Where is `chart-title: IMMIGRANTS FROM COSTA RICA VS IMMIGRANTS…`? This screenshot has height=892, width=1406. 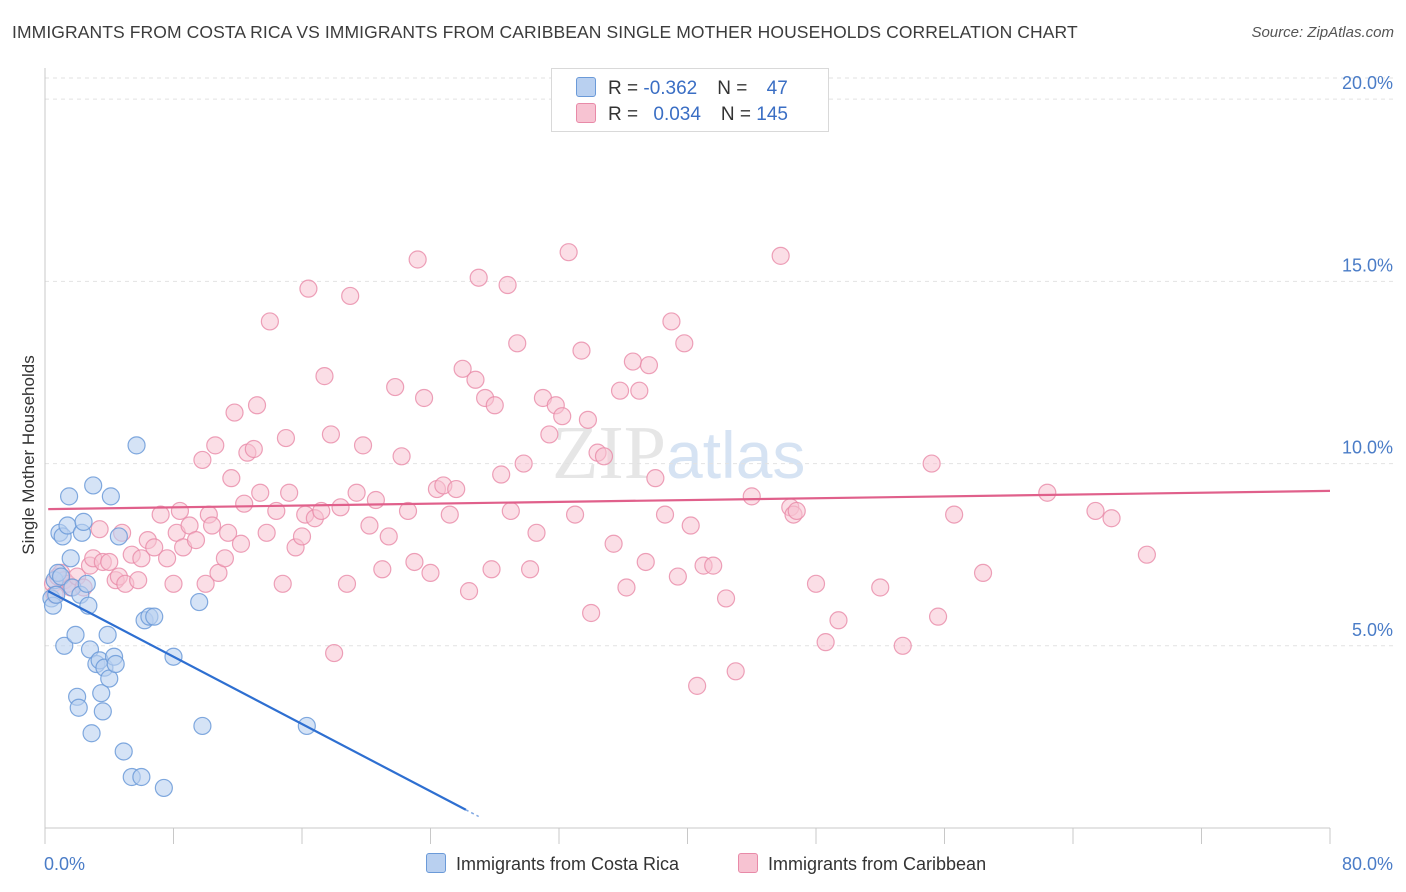
chart-title: IMMIGRANTS FROM COSTA RICA VS IMMIGRANTS… is located at coordinates (545, 32).